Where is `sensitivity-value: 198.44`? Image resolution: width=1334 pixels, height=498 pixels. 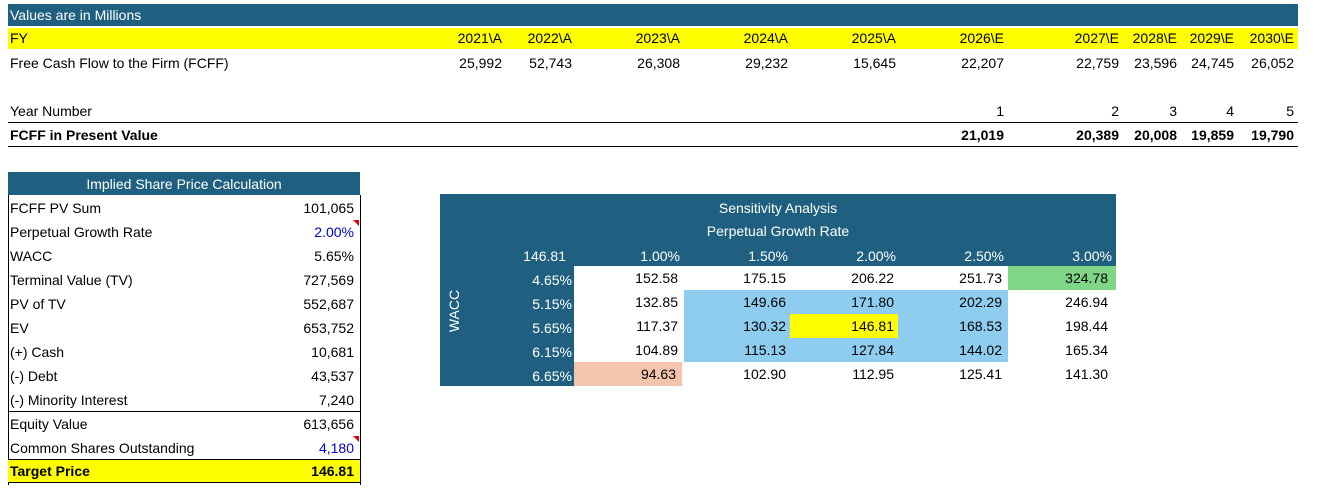
sensitivity-value: 198.44 is located at coordinates (1086, 326).